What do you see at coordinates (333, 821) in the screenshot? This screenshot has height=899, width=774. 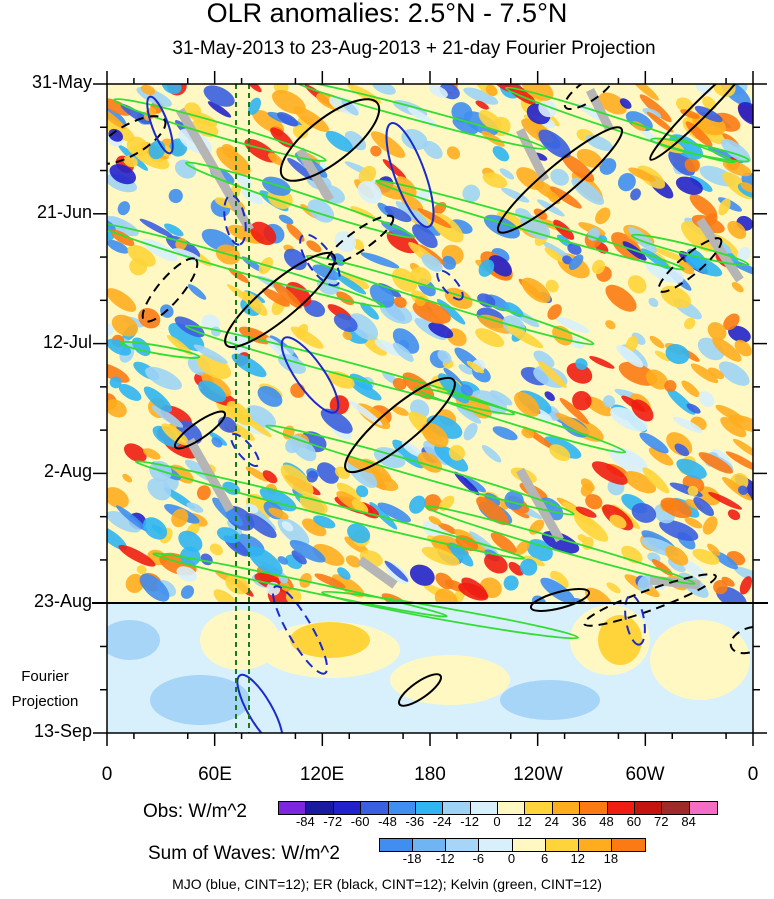 I see `colorbar-tick-label: -72` at bounding box center [333, 821].